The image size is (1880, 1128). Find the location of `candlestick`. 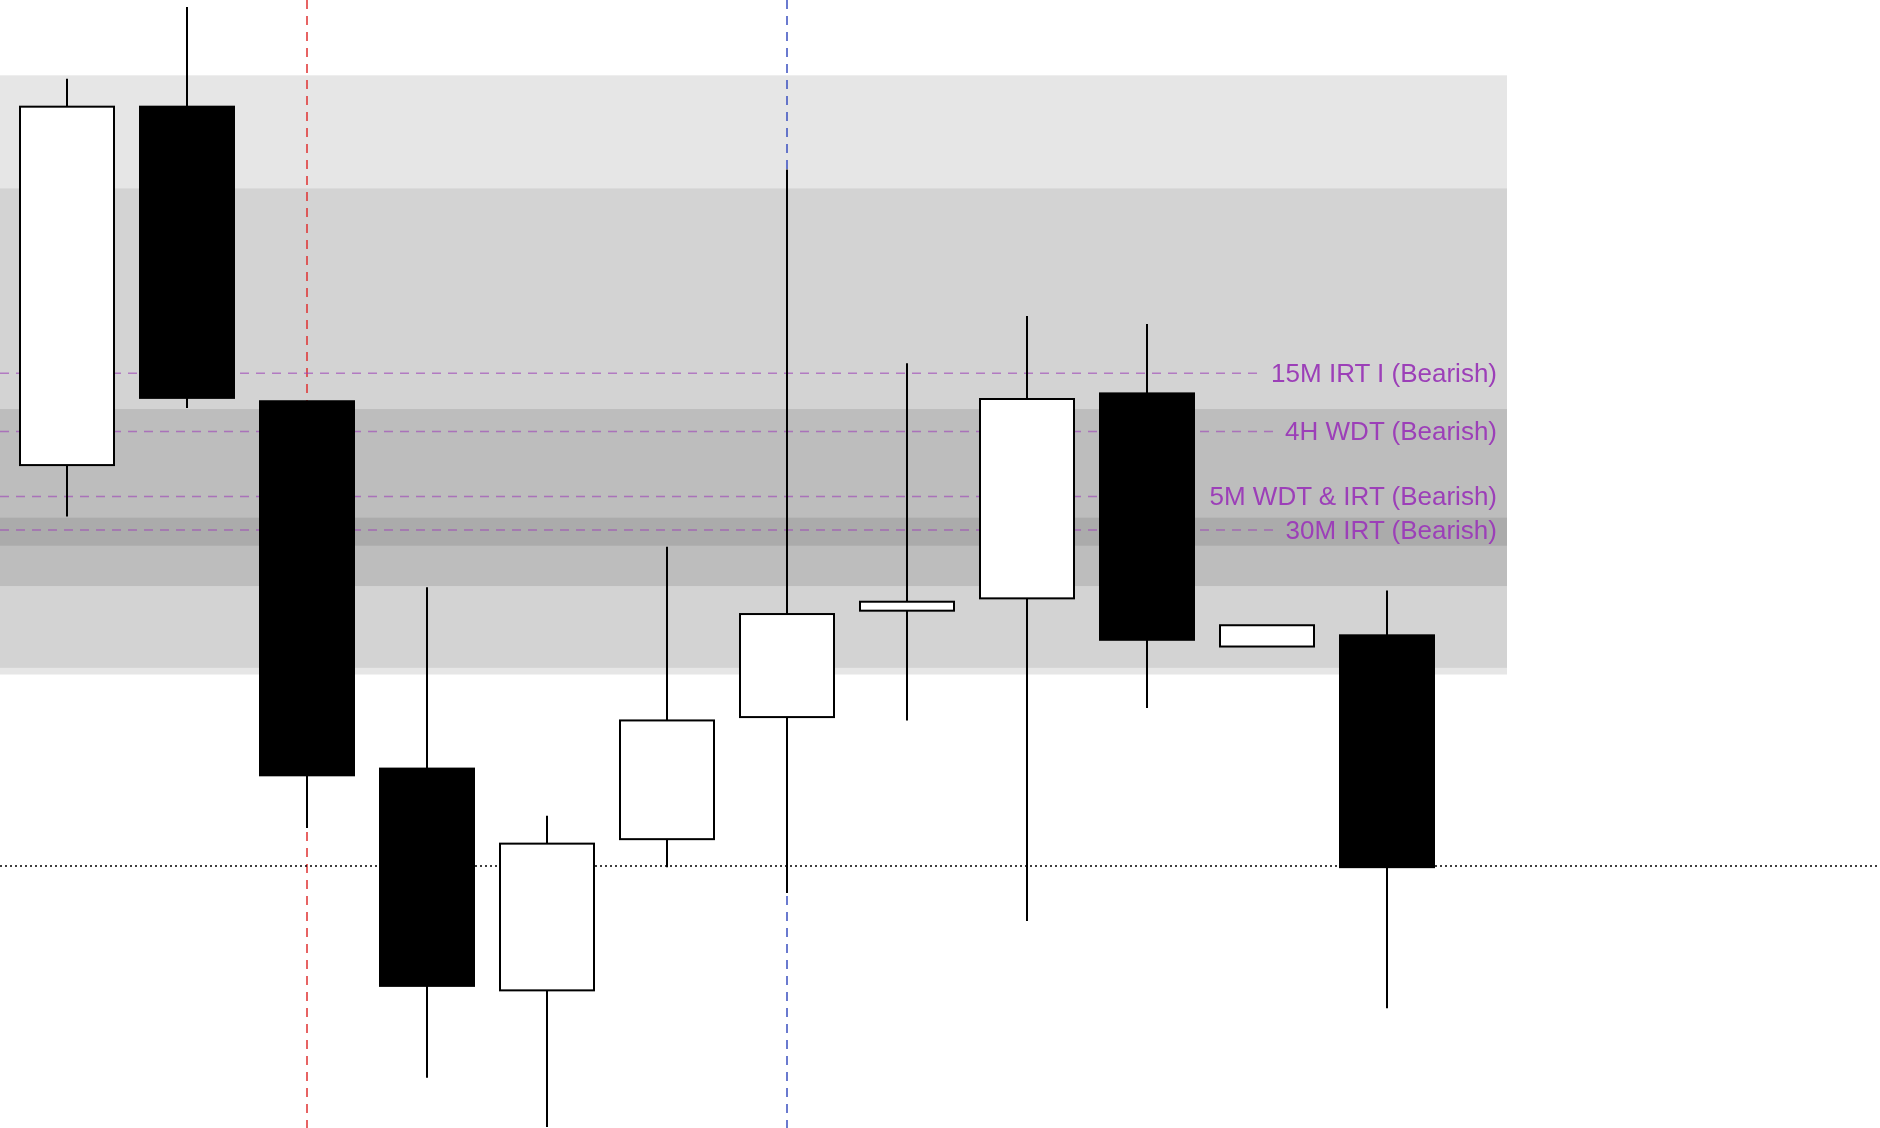

candlestick is located at coordinates (907, 542).